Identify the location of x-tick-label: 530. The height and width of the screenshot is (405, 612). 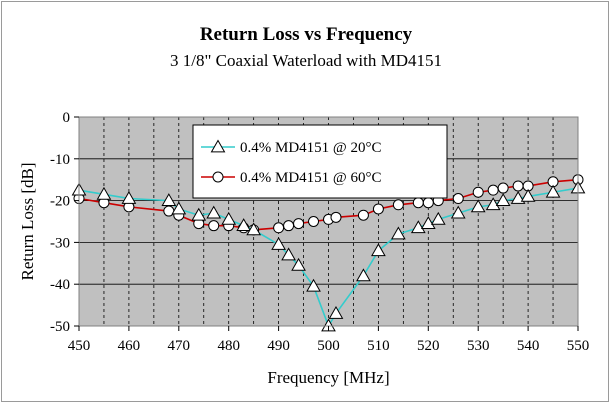
(478, 346).